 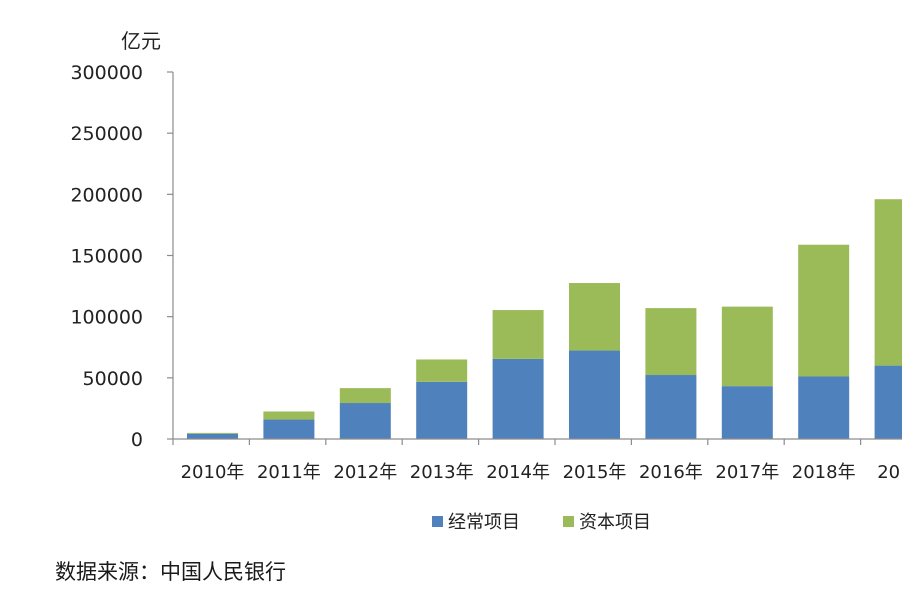 What do you see at coordinates (141, 41) in the screenshot?
I see `y-unit-label: 亿元` at bounding box center [141, 41].